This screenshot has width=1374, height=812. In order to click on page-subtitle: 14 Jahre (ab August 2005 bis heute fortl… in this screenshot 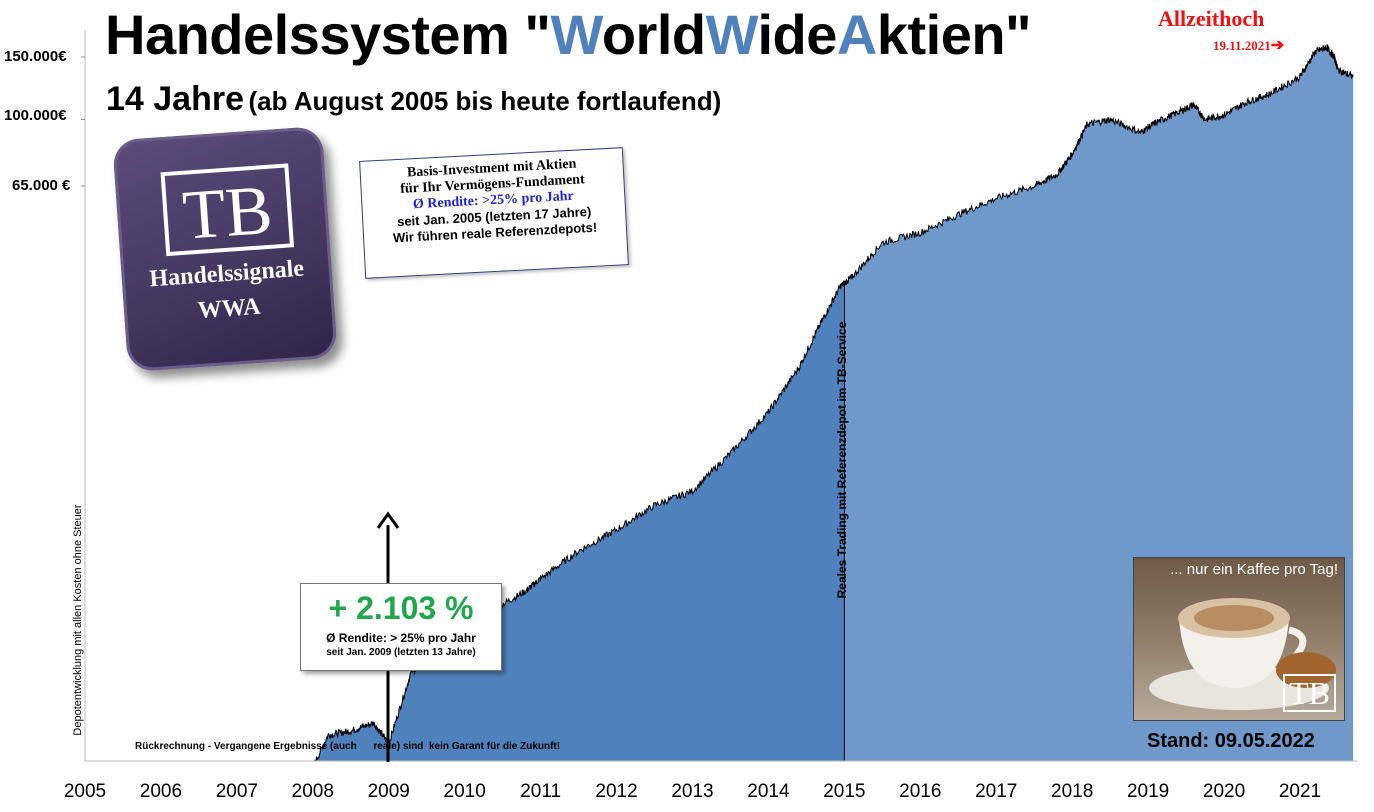, I will do `click(414, 99)`.